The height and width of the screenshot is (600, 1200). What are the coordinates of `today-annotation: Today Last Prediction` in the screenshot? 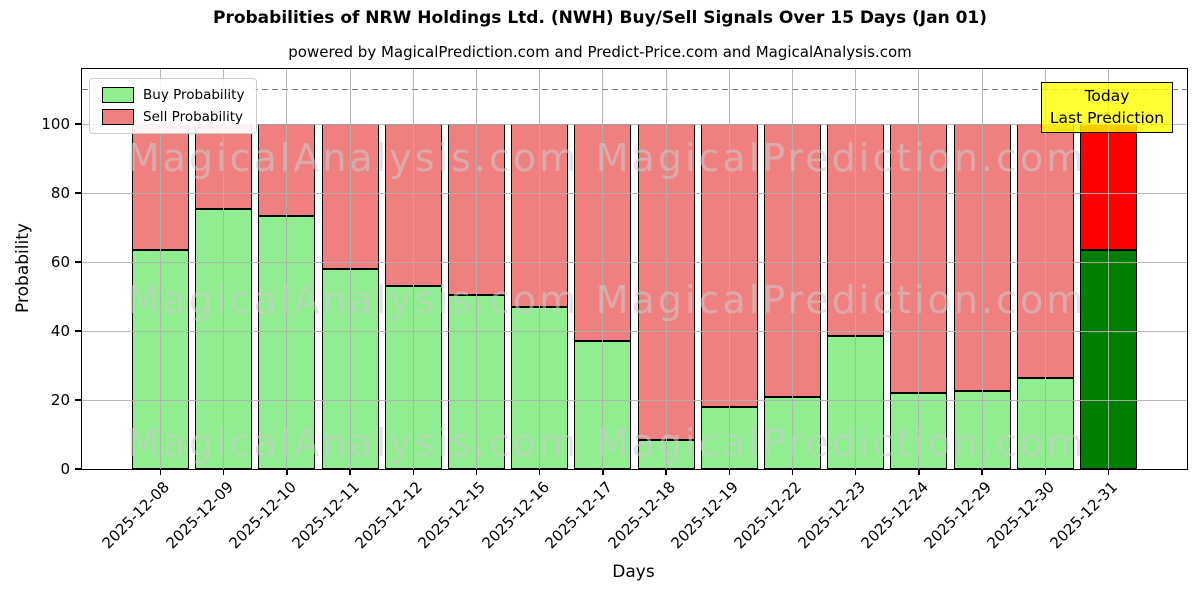 It's located at (1107, 107).